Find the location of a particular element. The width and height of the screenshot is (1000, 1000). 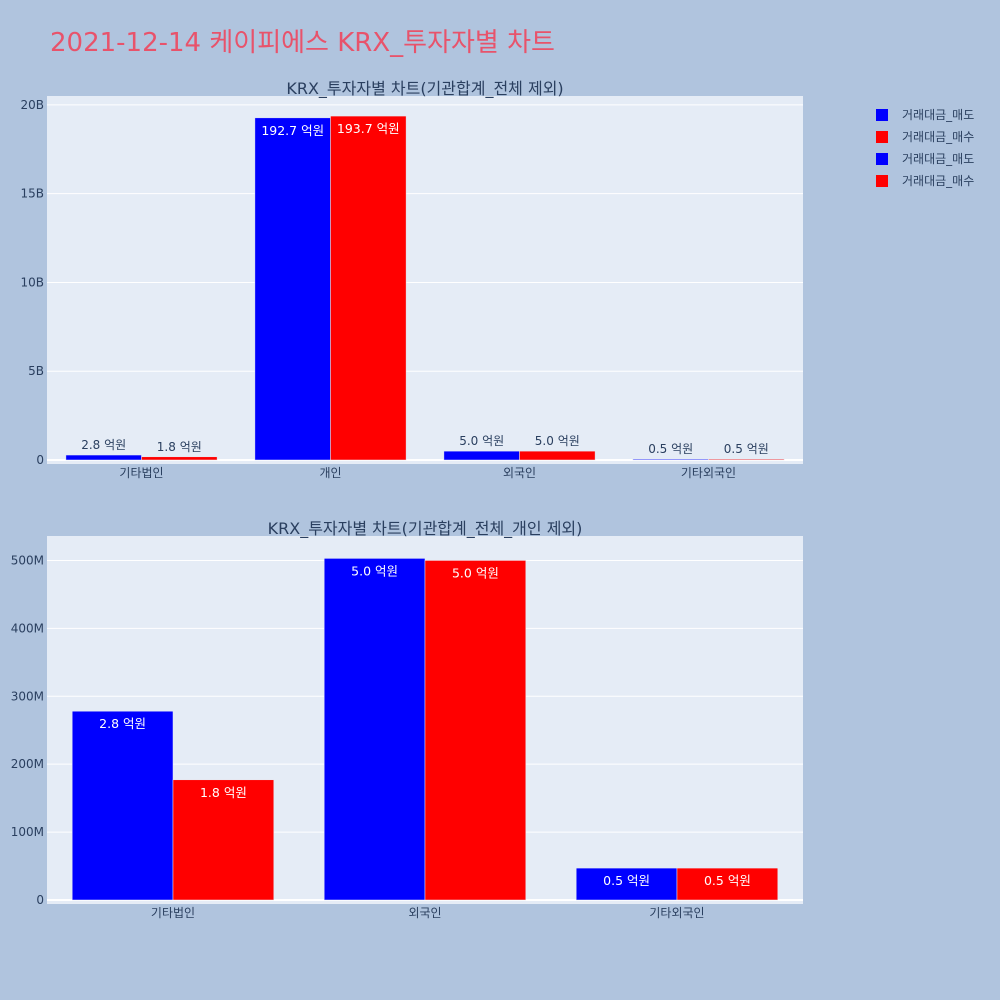

y-tick-label: 15B is located at coordinates (32, 194).